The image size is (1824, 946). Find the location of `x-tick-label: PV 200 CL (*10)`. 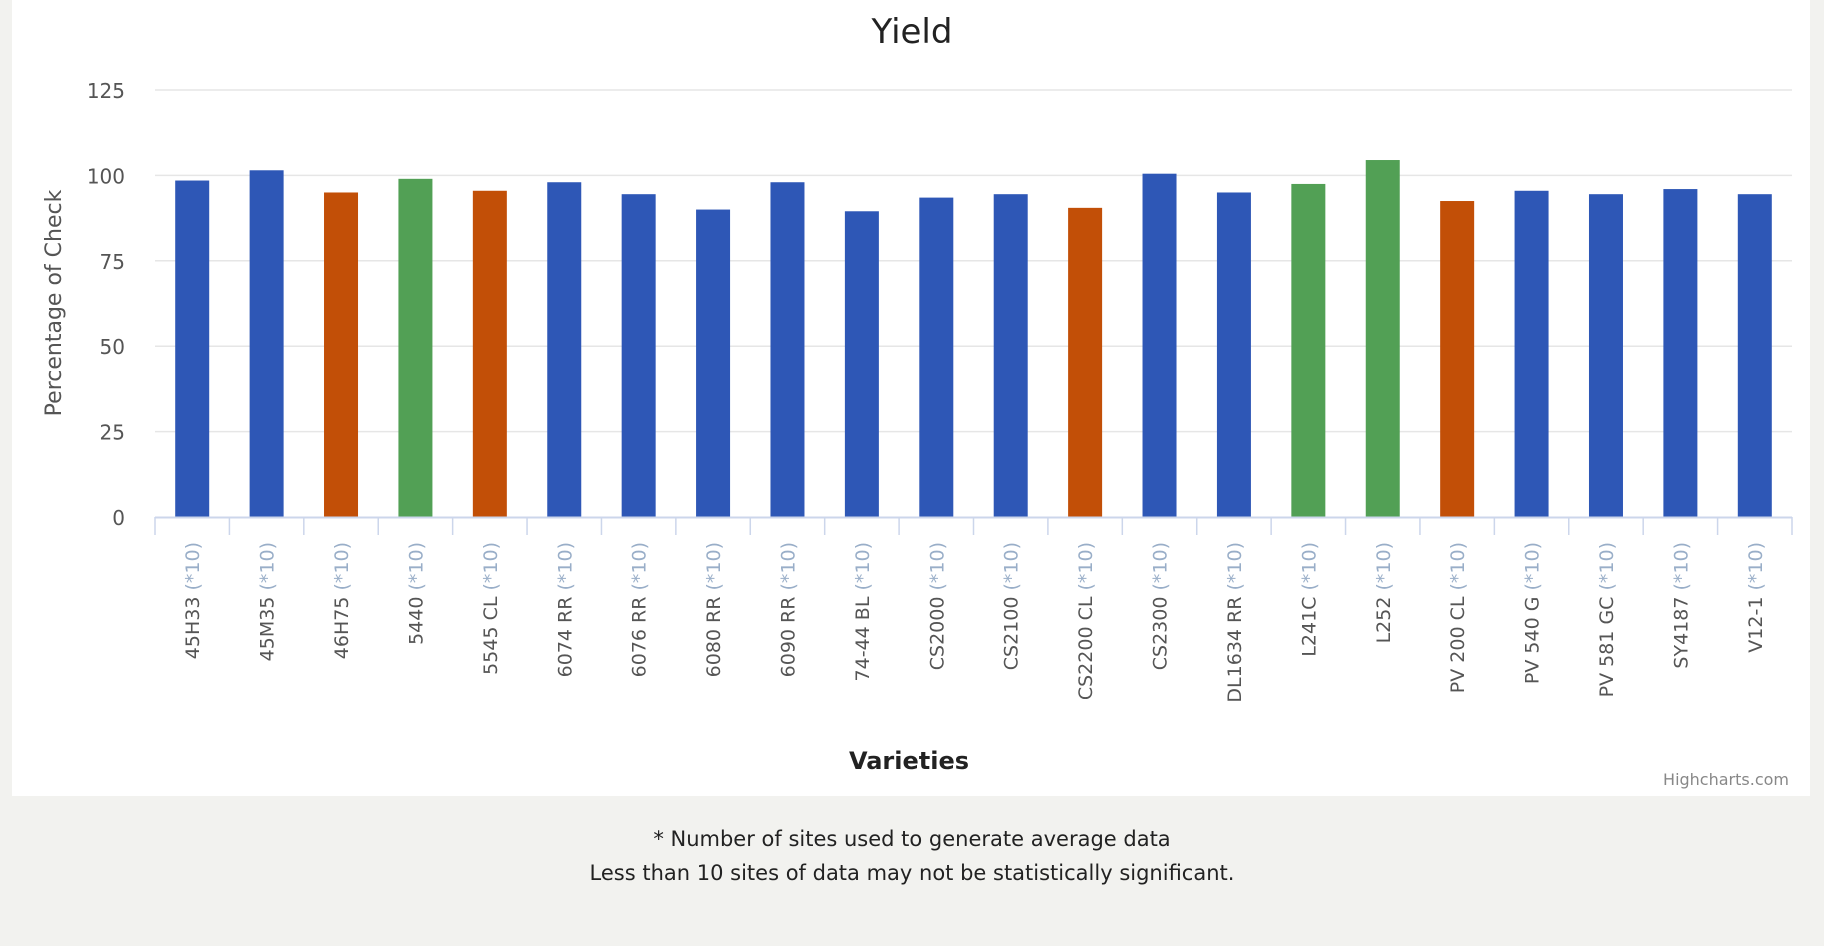

x-tick-label: PV 200 CL (*10) is located at coordinates (1458, 617).